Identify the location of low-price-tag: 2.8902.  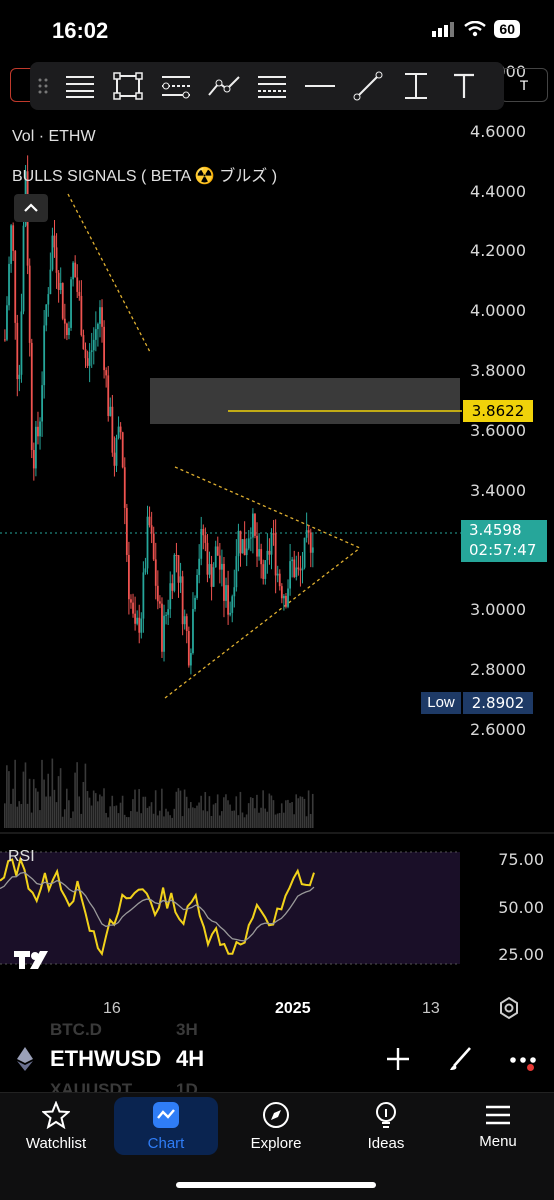
(498, 703).